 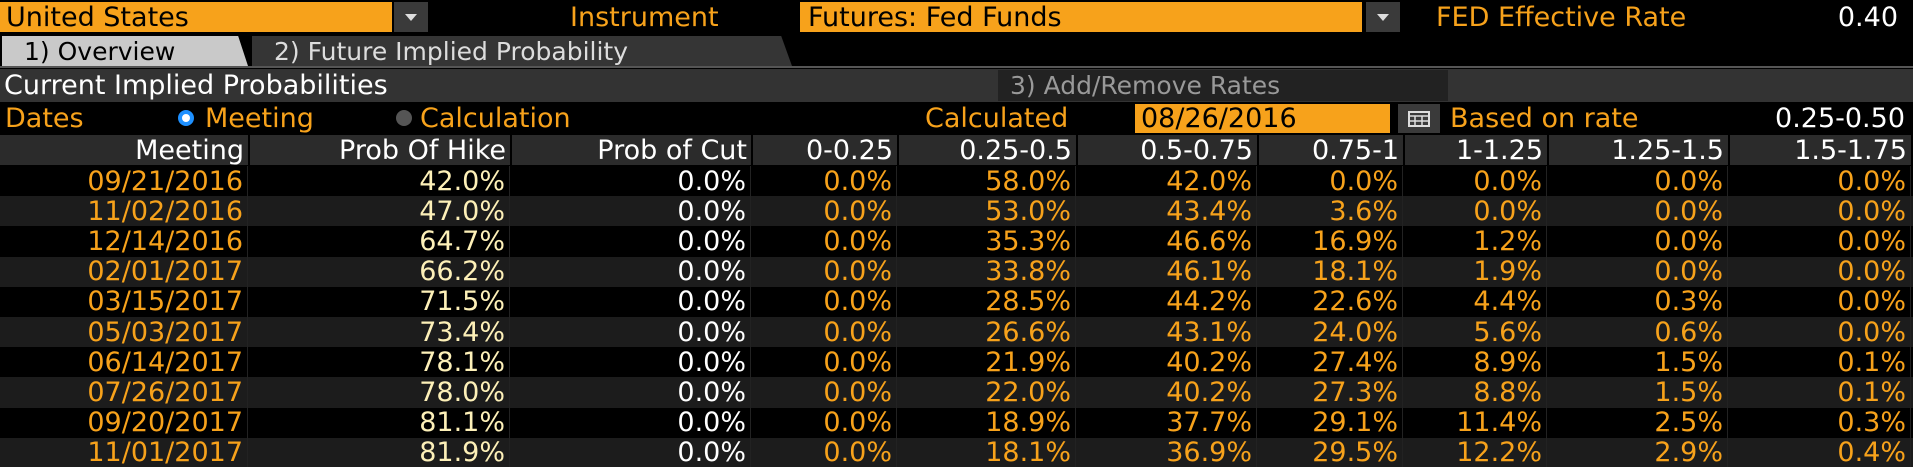 What do you see at coordinates (495, 118) in the screenshot?
I see `calculation-option: Calculation` at bounding box center [495, 118].